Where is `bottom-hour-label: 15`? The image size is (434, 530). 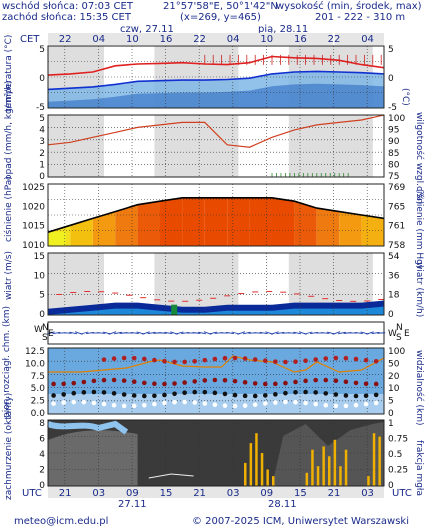 bottom-hour-label: 15 is located at coordinates (166, 493).